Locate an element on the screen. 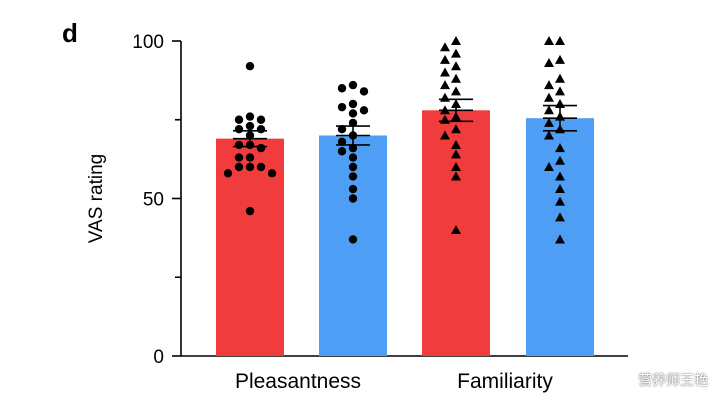 The height and width of the screenshot is (400, 720). panel-label: d is located at coordinates (70, 33).